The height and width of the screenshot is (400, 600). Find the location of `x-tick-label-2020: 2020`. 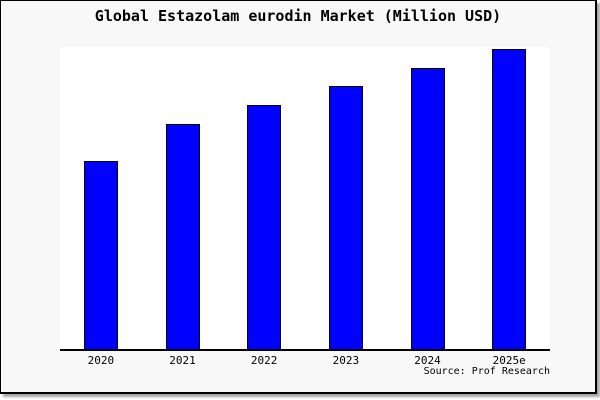

x-tick-label-2020: 2020 is located at coordinates (101, 360).